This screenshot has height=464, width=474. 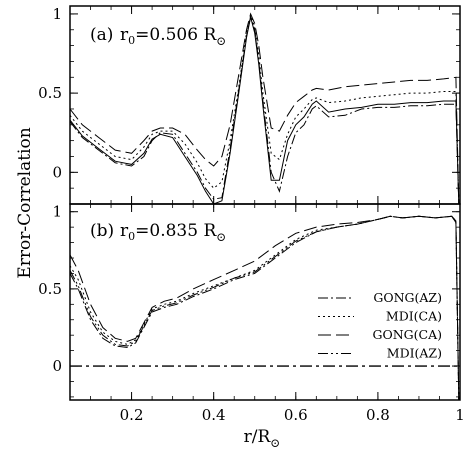 I want to click on x-tick-label: 0.6, so click(x=296, y=415).